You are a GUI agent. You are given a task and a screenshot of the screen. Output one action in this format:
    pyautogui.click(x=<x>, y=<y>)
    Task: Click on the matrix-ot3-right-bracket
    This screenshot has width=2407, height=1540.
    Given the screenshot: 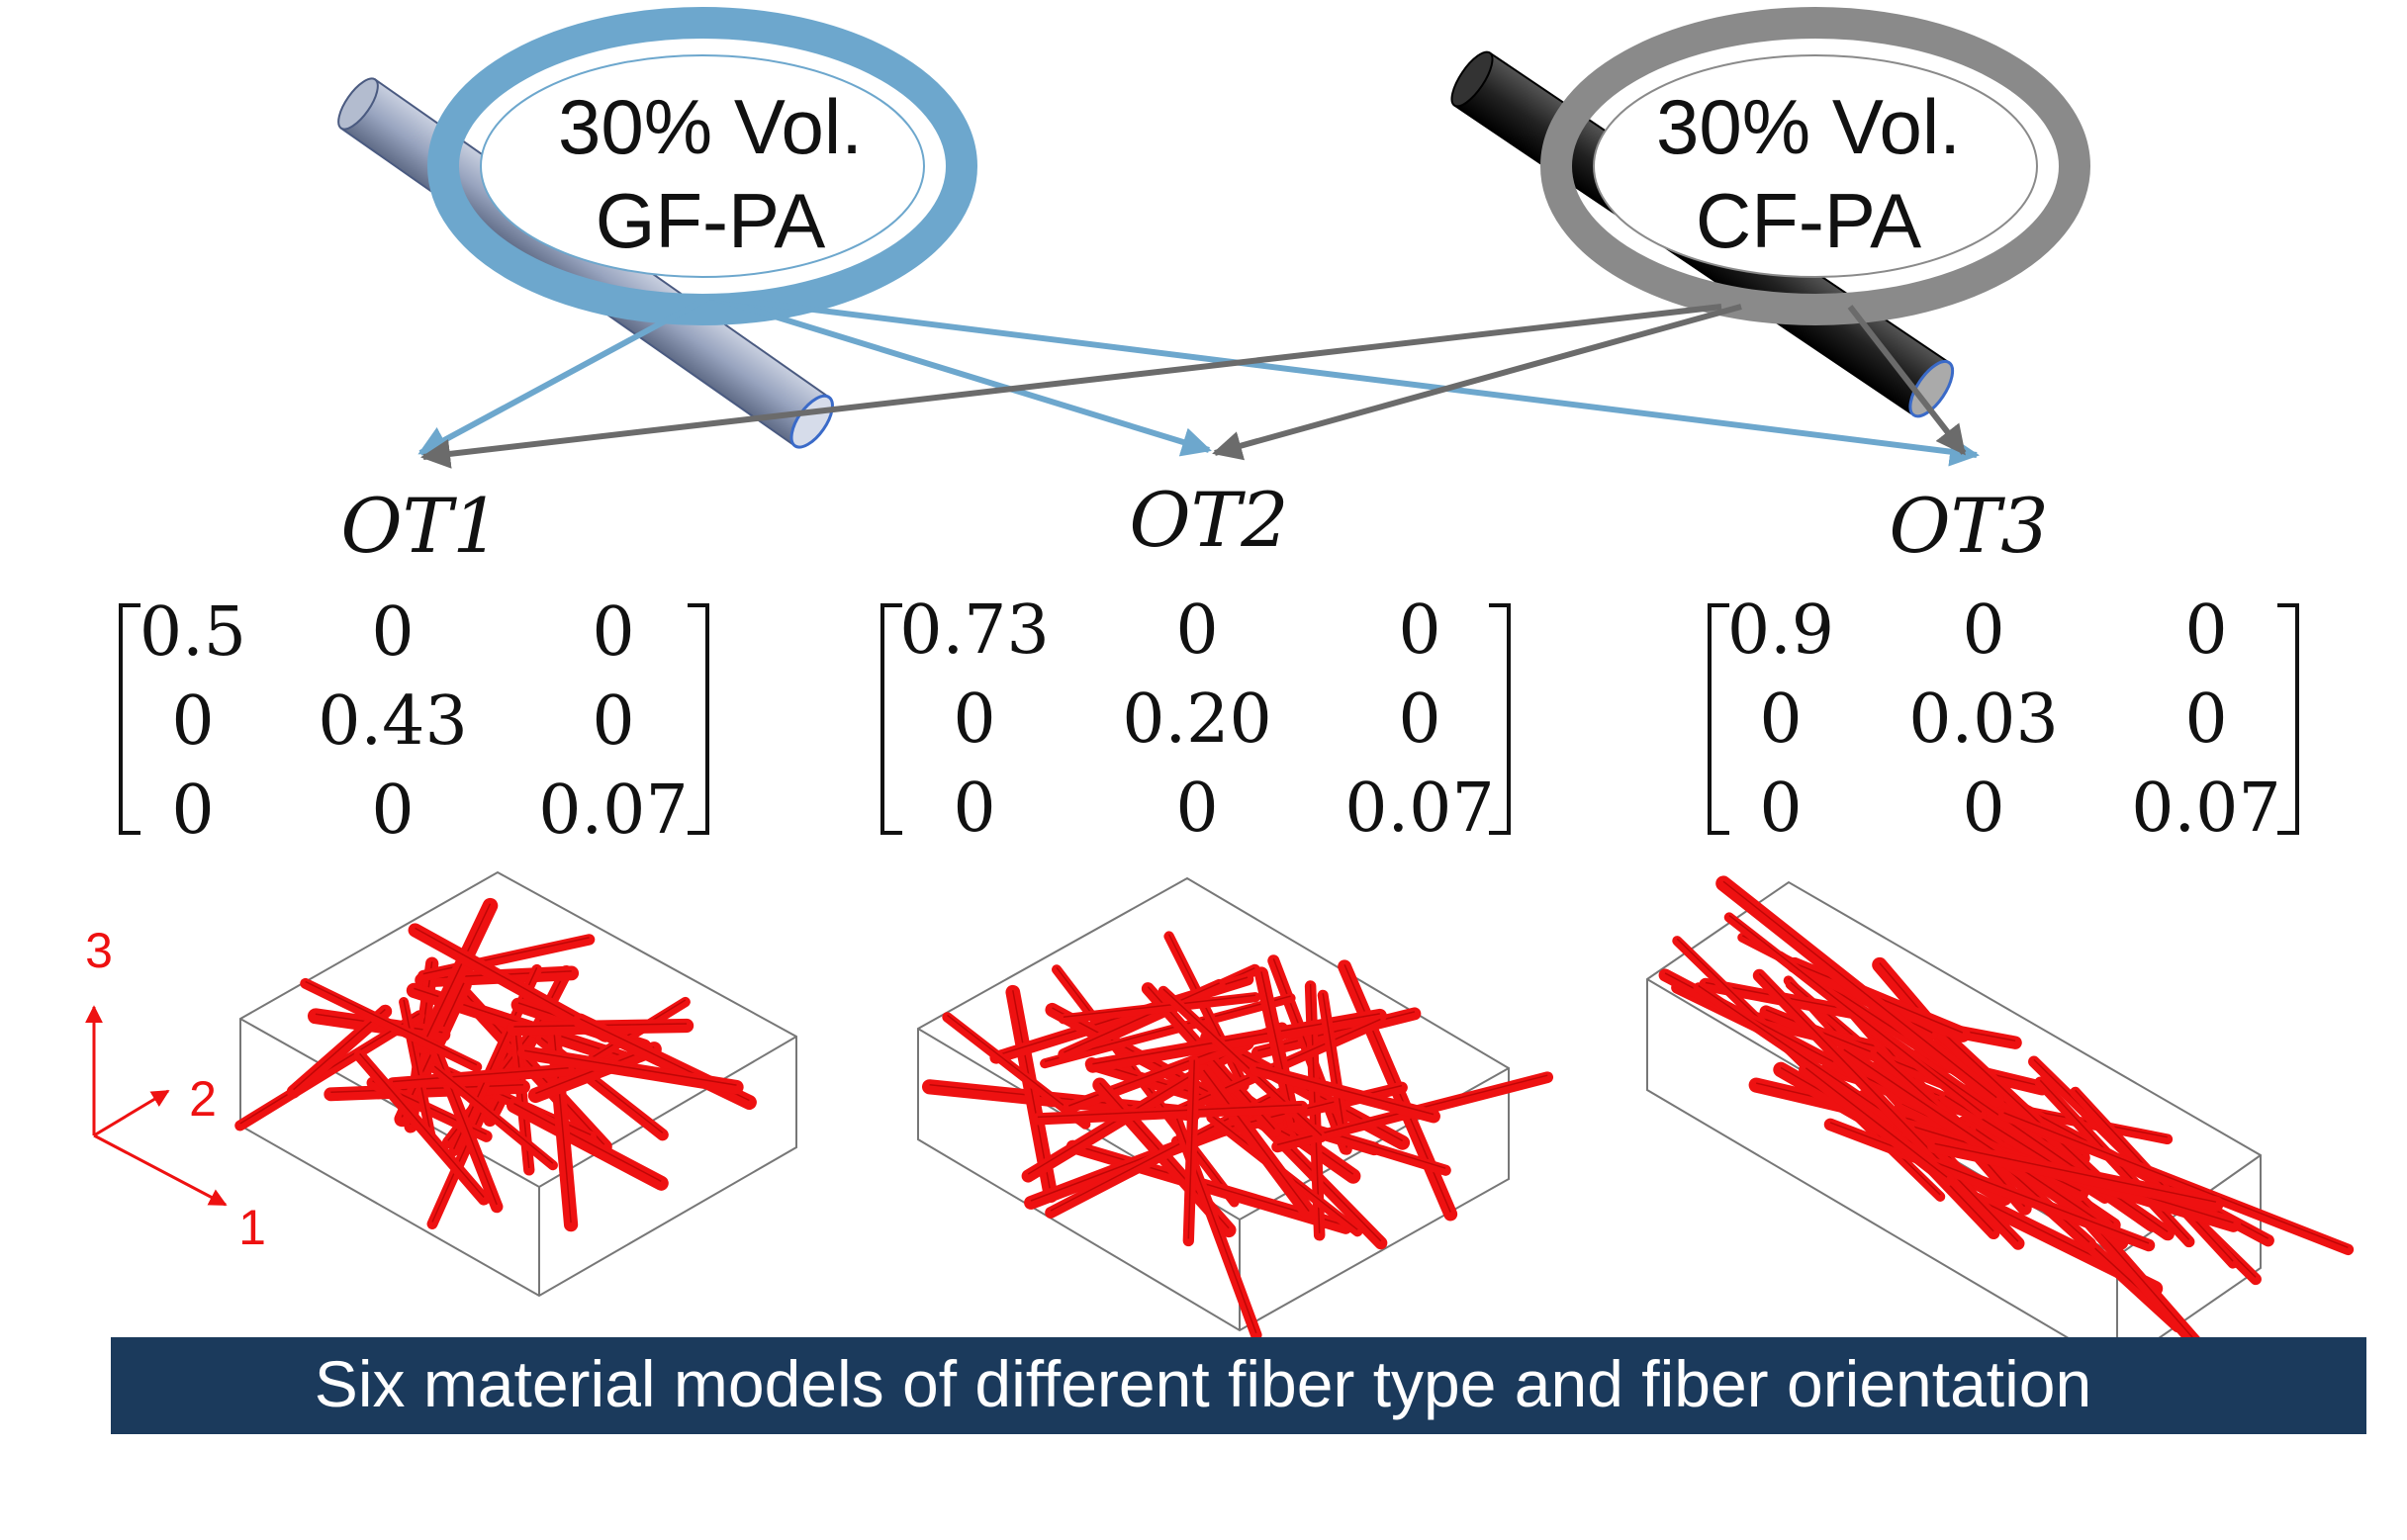 What is the action you would take?
    pyautogui.click(x=2288, y=719)
    